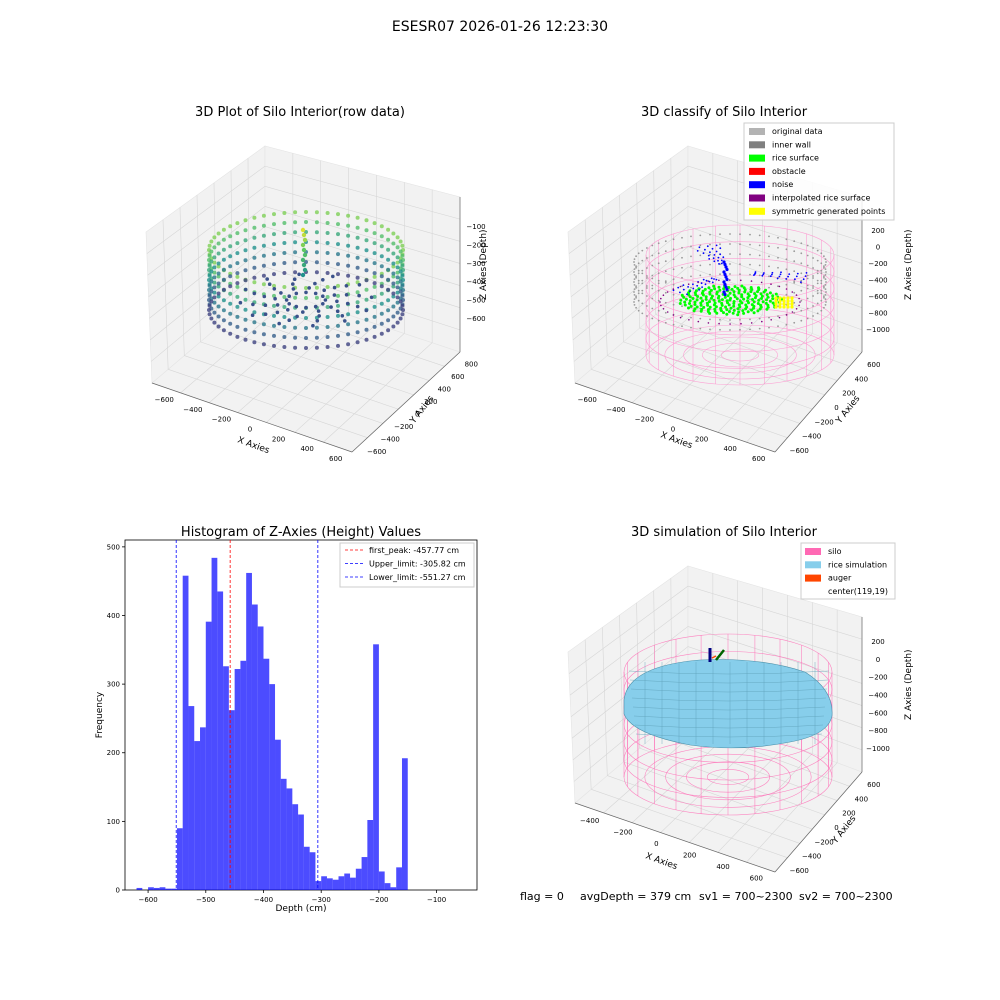  What do you see at coordinates (252, 417) in the screenshot?
I see `x-axis-line` at bounding box center [252, 417].